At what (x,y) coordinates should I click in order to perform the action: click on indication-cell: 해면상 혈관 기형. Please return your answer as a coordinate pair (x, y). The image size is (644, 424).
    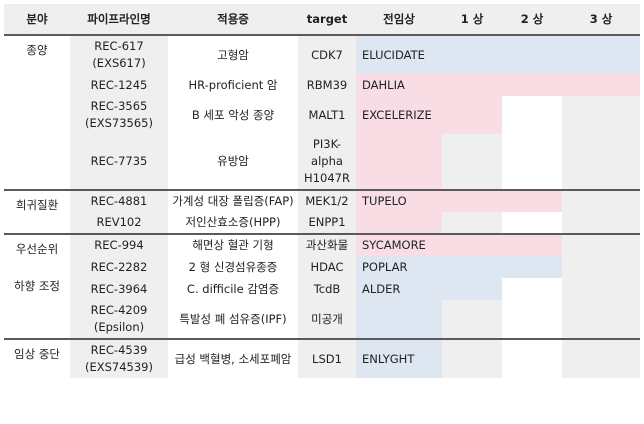
    Looking at the image, I should click on (233, 244).